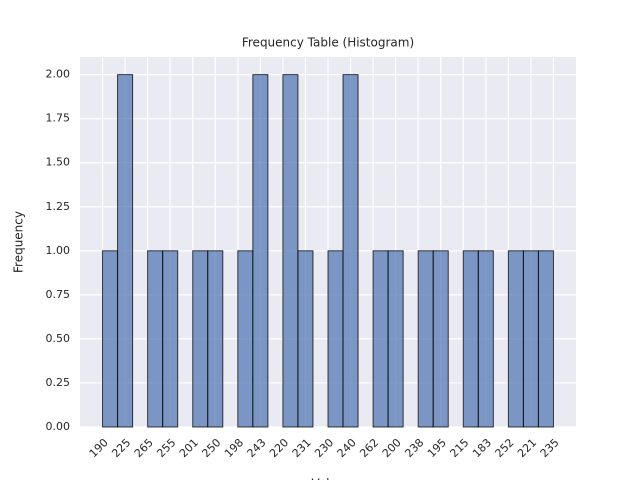  What do you see at coordinates (58, 338) in the screenshot?
I see `y-tick-label: 0.50` at bounding box center [58, 338].